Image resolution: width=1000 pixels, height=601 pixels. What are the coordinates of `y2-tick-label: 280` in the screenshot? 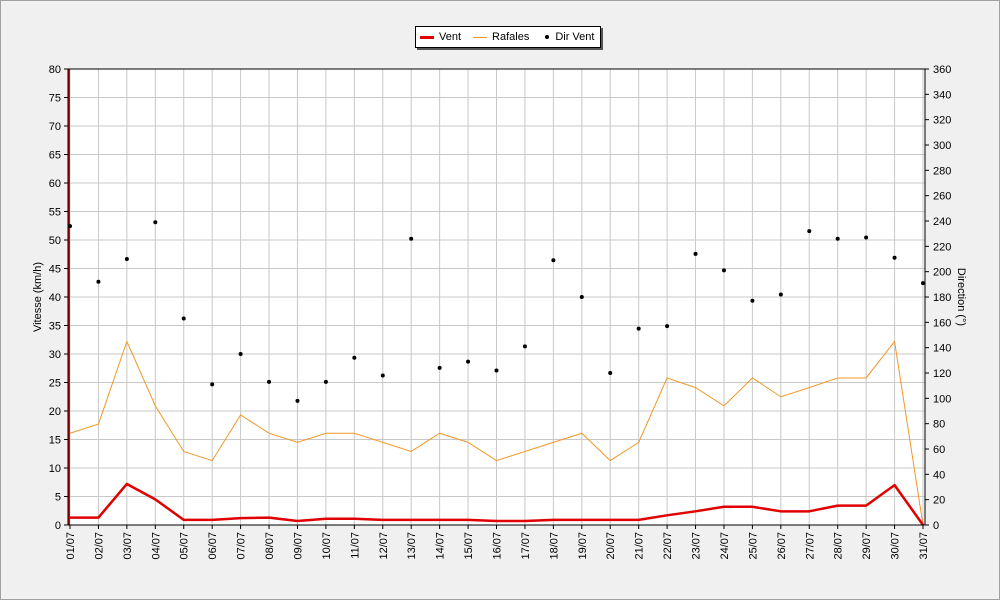 It's located at (942, 171).